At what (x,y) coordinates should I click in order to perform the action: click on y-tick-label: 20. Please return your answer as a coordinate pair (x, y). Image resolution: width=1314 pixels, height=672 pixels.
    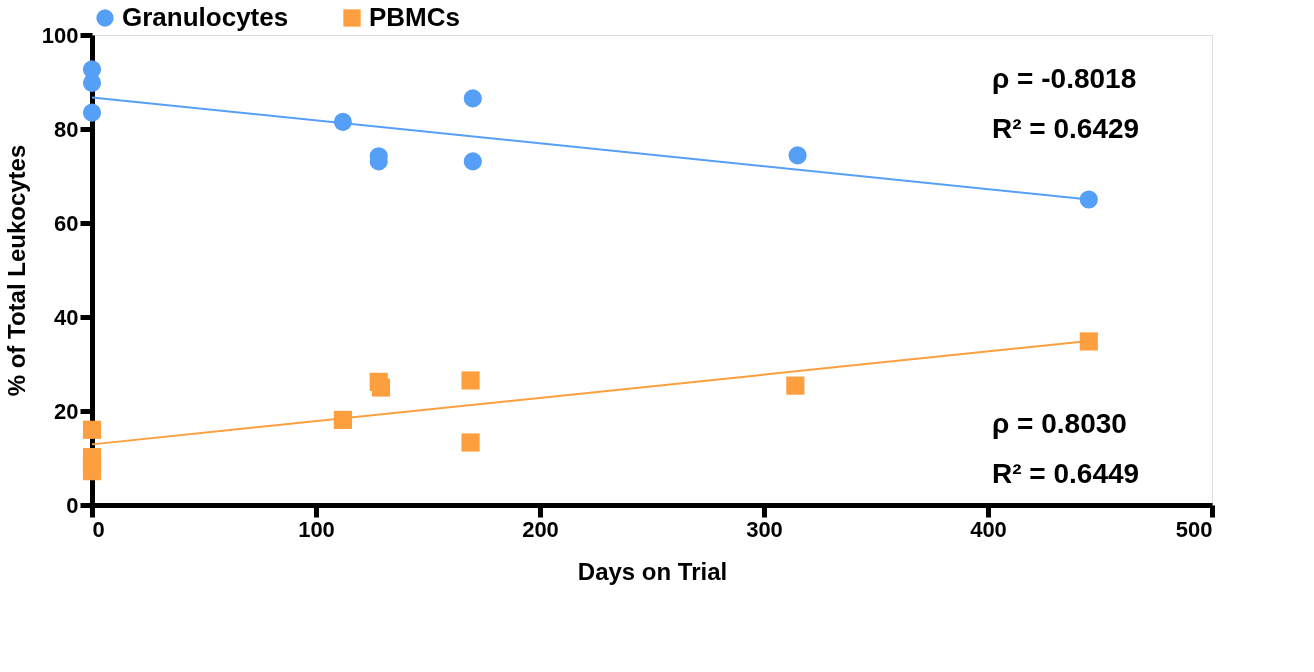
    Looking at the image, I should click on (66, 411).